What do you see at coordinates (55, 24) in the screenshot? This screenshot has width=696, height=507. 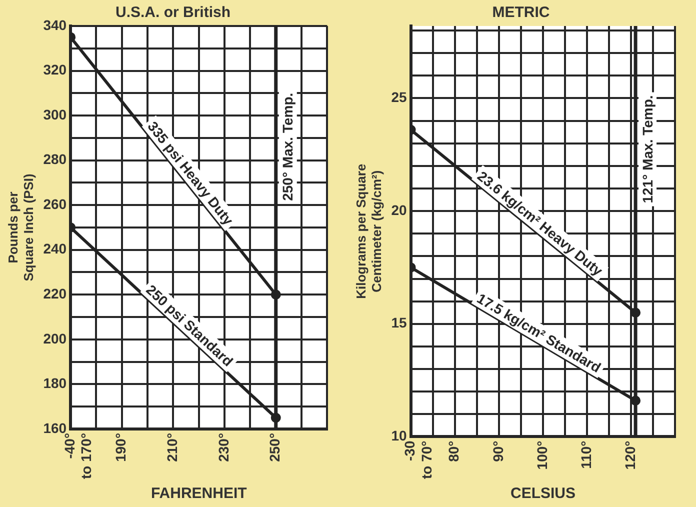 I see `y-tick-label: 340` at bounding box center [55, 24].